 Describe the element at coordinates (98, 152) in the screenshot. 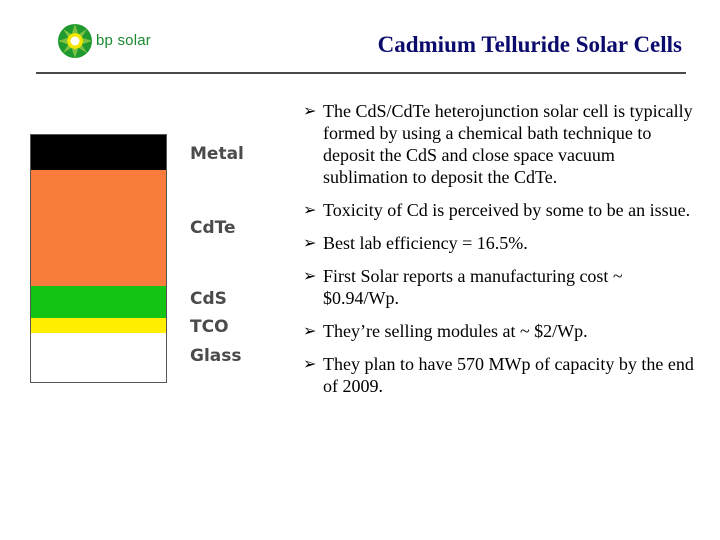

I see `layer-metal` at that location.